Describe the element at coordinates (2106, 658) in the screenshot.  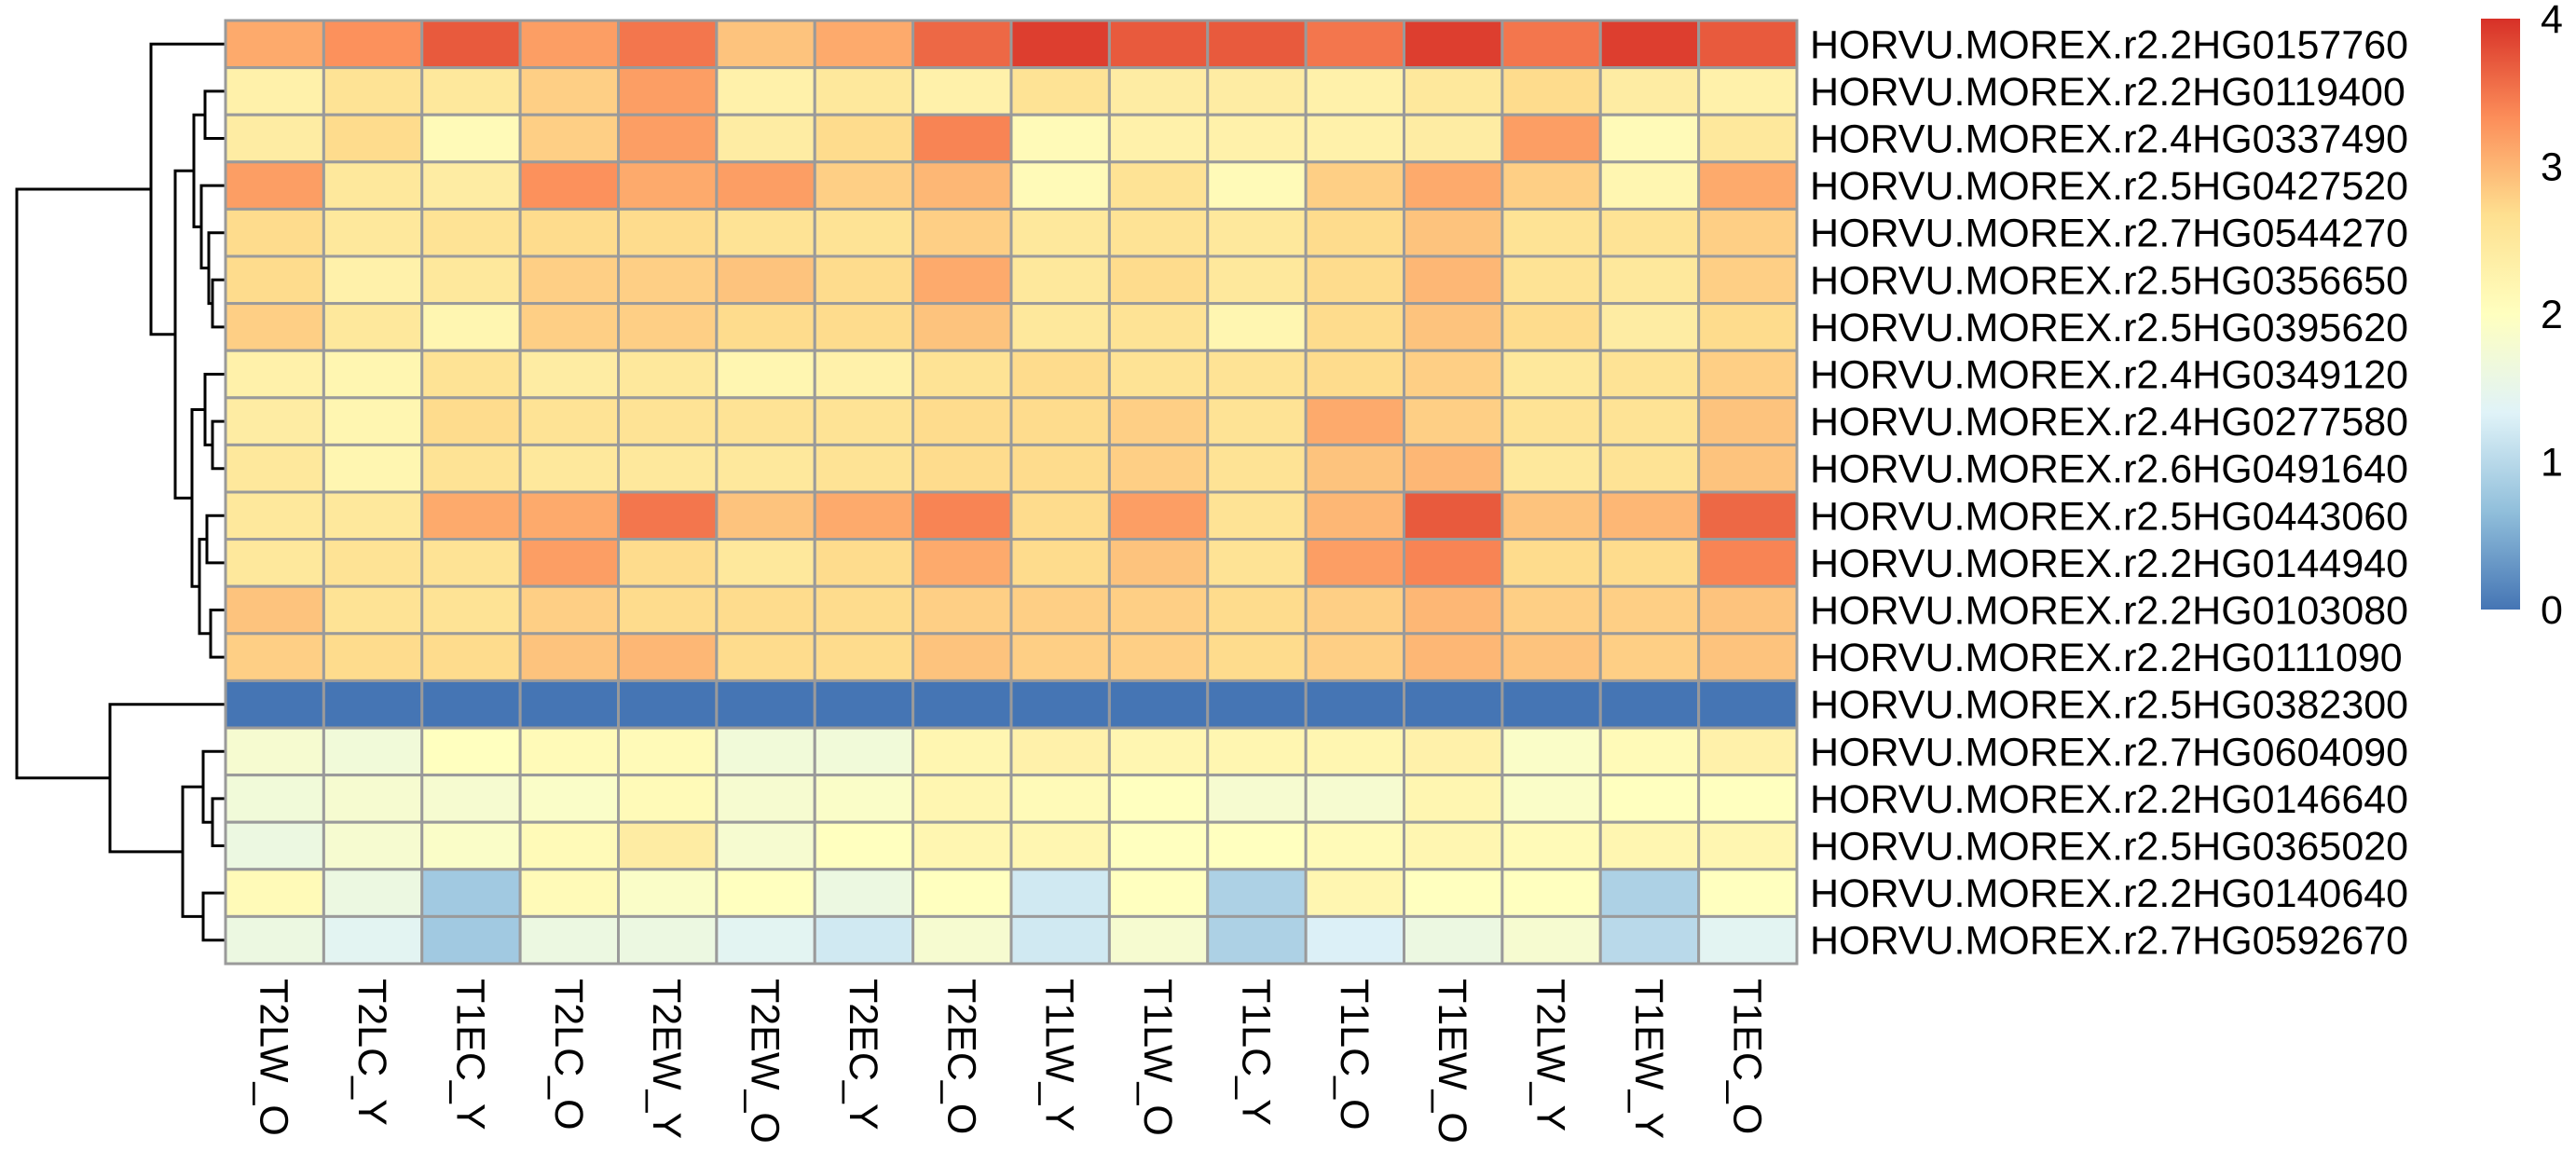
I see `row-label: HORVU.MOREX.r2.2HG0111090` at that location.